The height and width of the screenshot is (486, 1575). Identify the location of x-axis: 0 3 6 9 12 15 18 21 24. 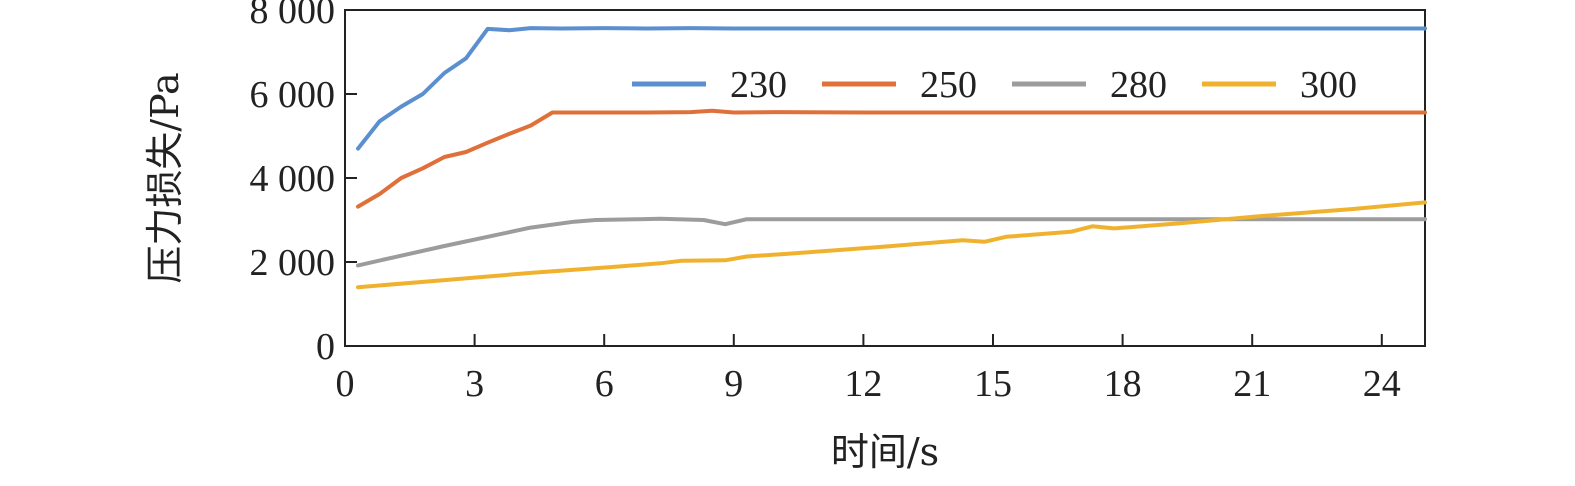
(868, 369).